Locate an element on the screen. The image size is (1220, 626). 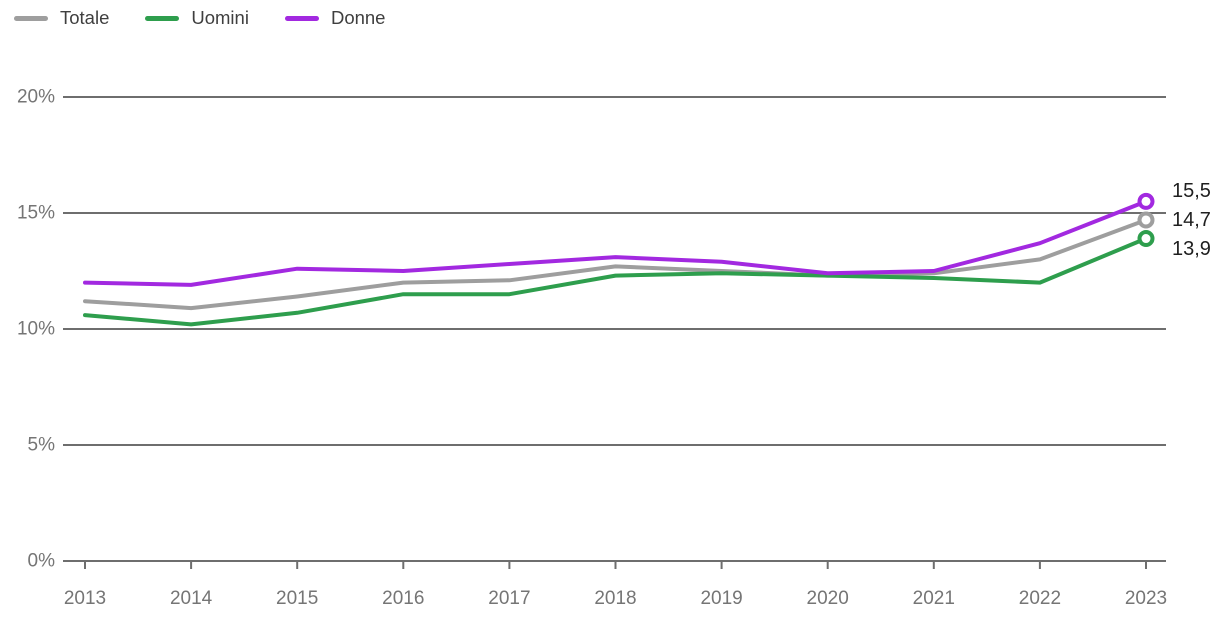
x-axis-label: 2020 is located at coordinates (828, 598).